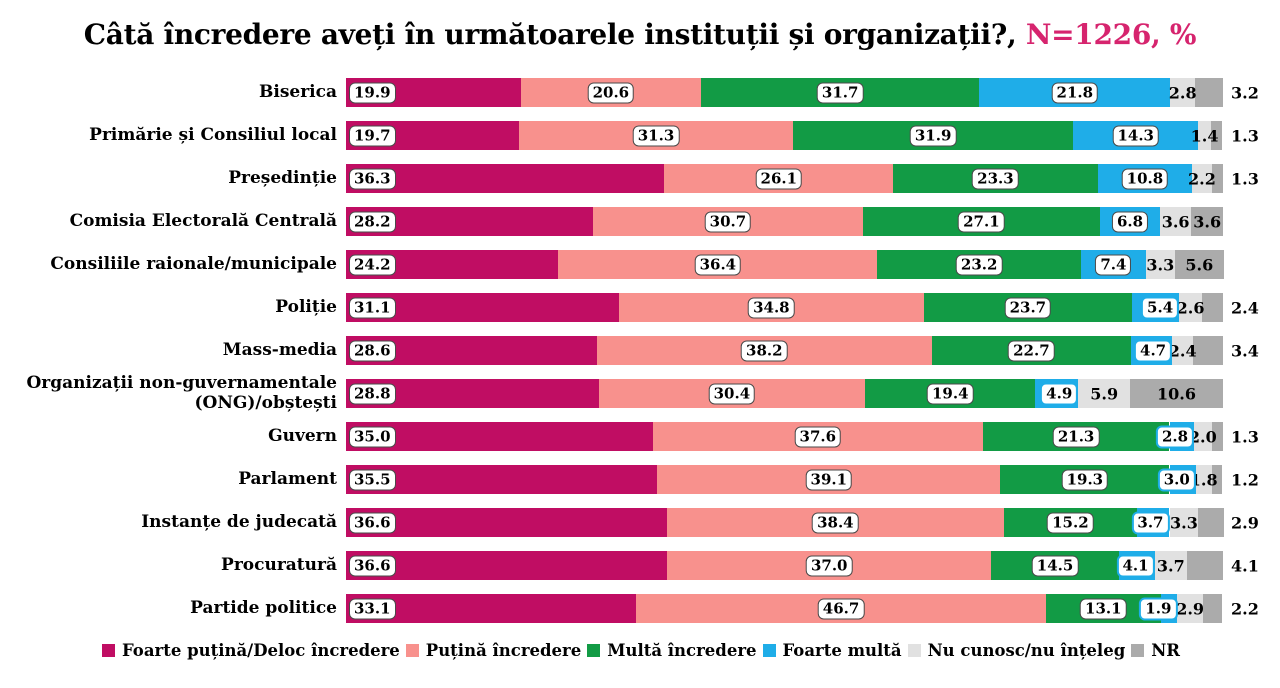 This screenshot has width=1280, height=688. I want to click on value-label: 19.3, so click(1085, 479).